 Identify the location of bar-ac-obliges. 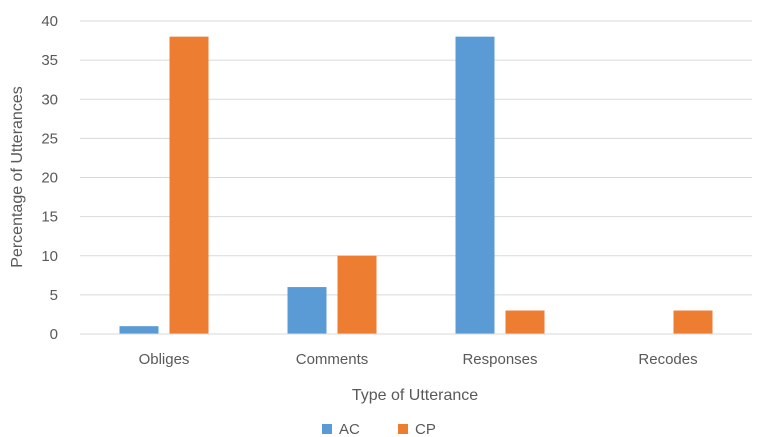
(139, 330).